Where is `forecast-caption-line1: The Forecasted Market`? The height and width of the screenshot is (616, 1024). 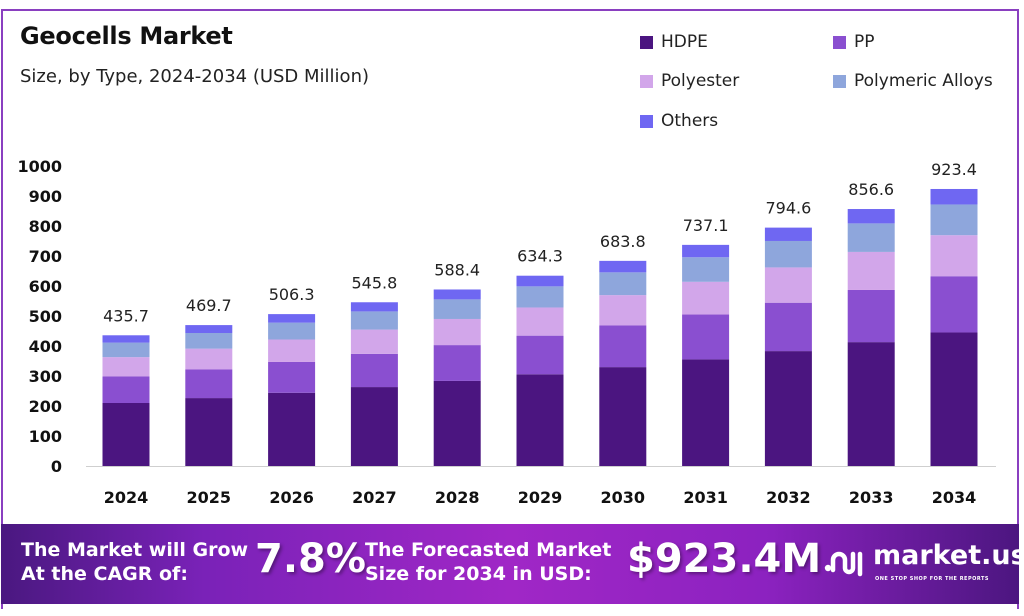
forecast-caption-line1: The Forecasted Market is located at coordinates (488, 550).